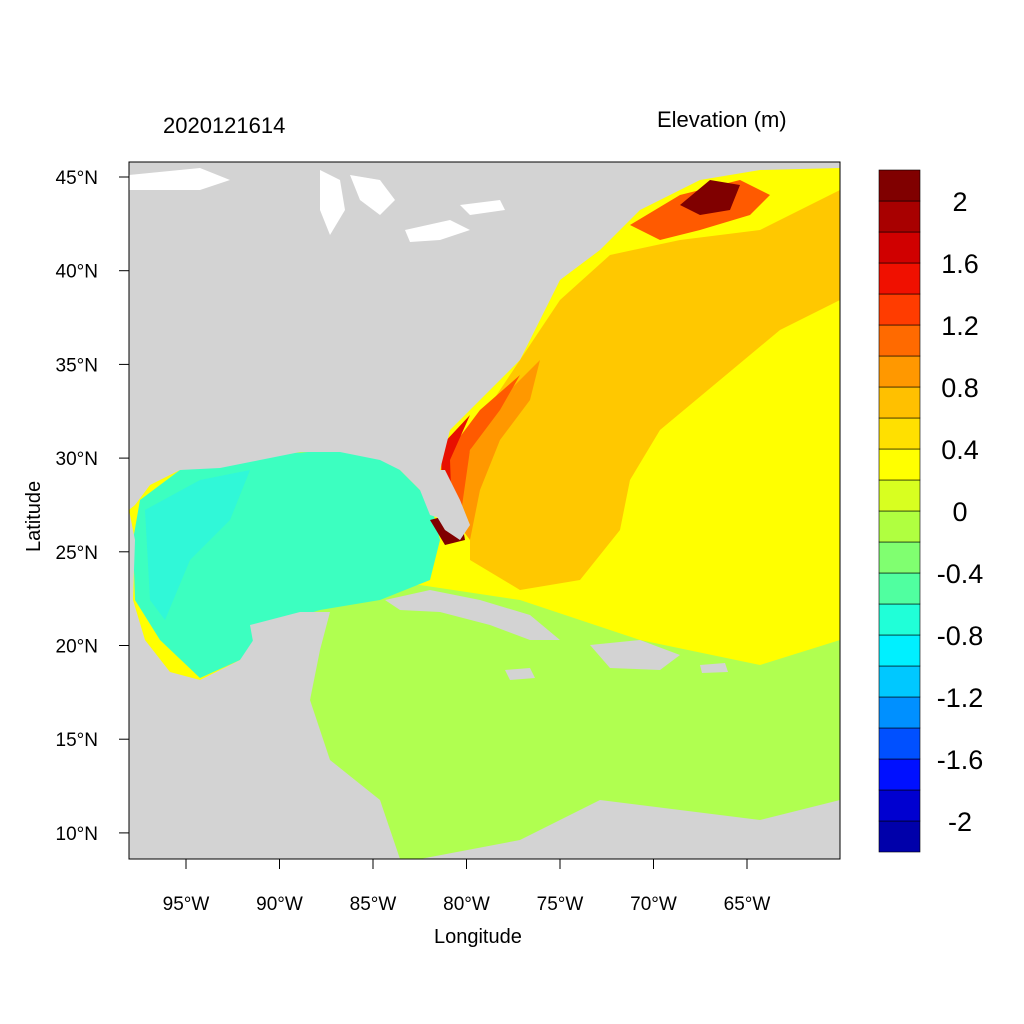 Image resolution: width=1024 pixels, height=1024 pixels. I want to click on x-axis-label: Longitude, so click(478, 937).